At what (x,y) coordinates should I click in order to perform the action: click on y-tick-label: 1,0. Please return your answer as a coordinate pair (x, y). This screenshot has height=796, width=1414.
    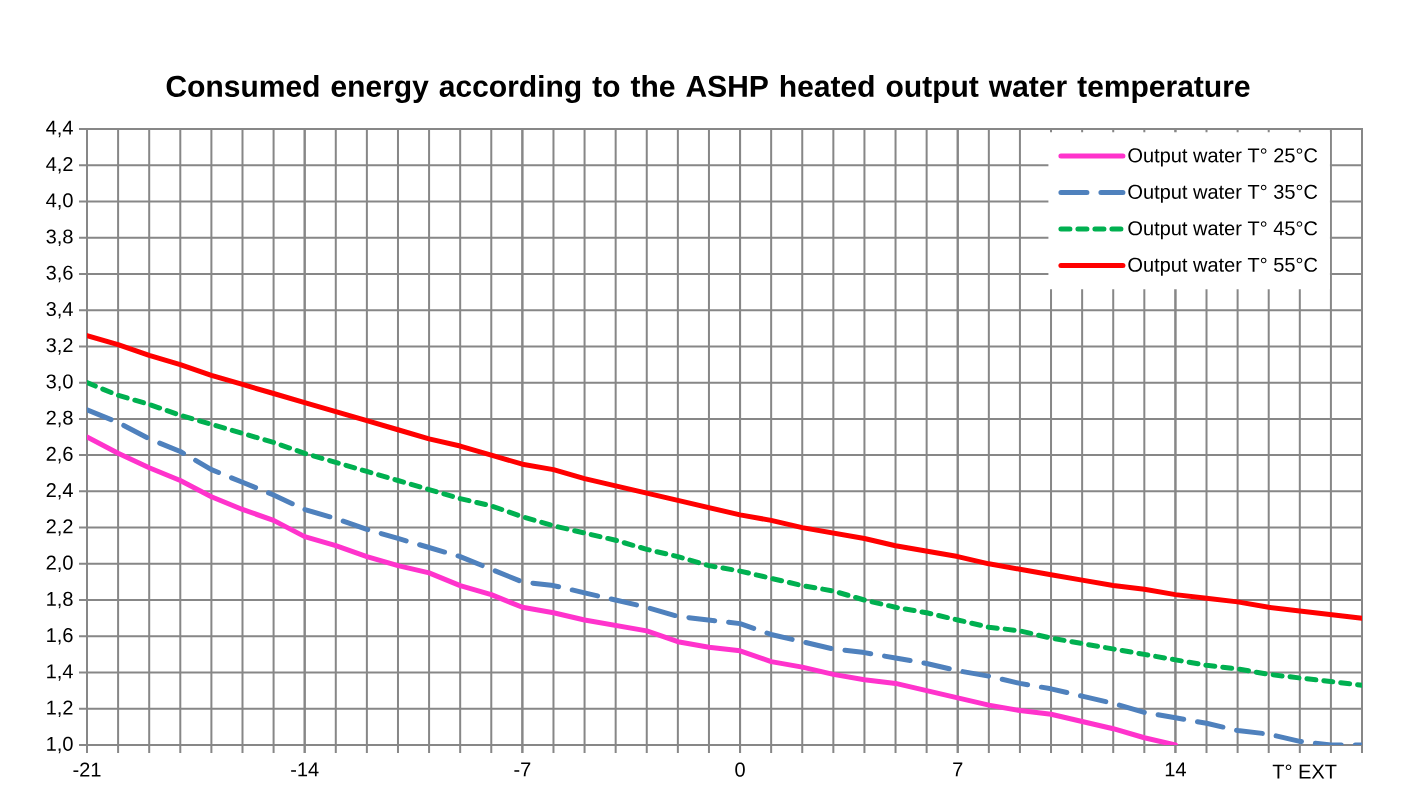
    Looking at the image, I should click on (60, 745).